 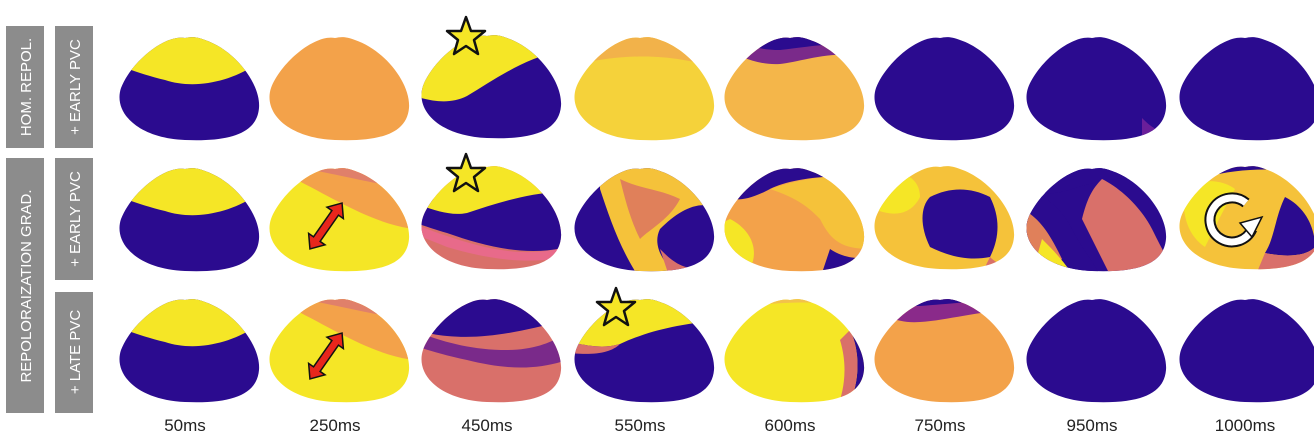 I want to click on circular-arrow-icon, so click(x=1234, y=220).